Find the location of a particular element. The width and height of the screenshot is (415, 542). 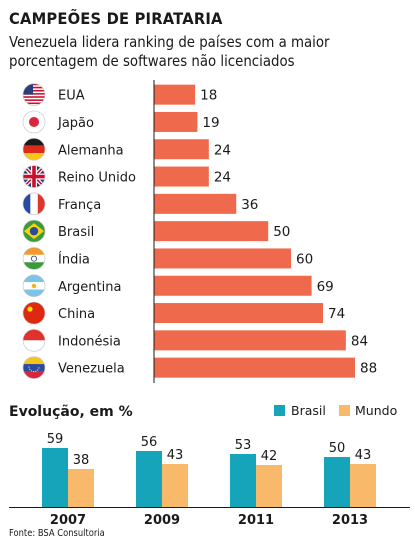

flag-uk-icon is located at coordinates (34, 176).